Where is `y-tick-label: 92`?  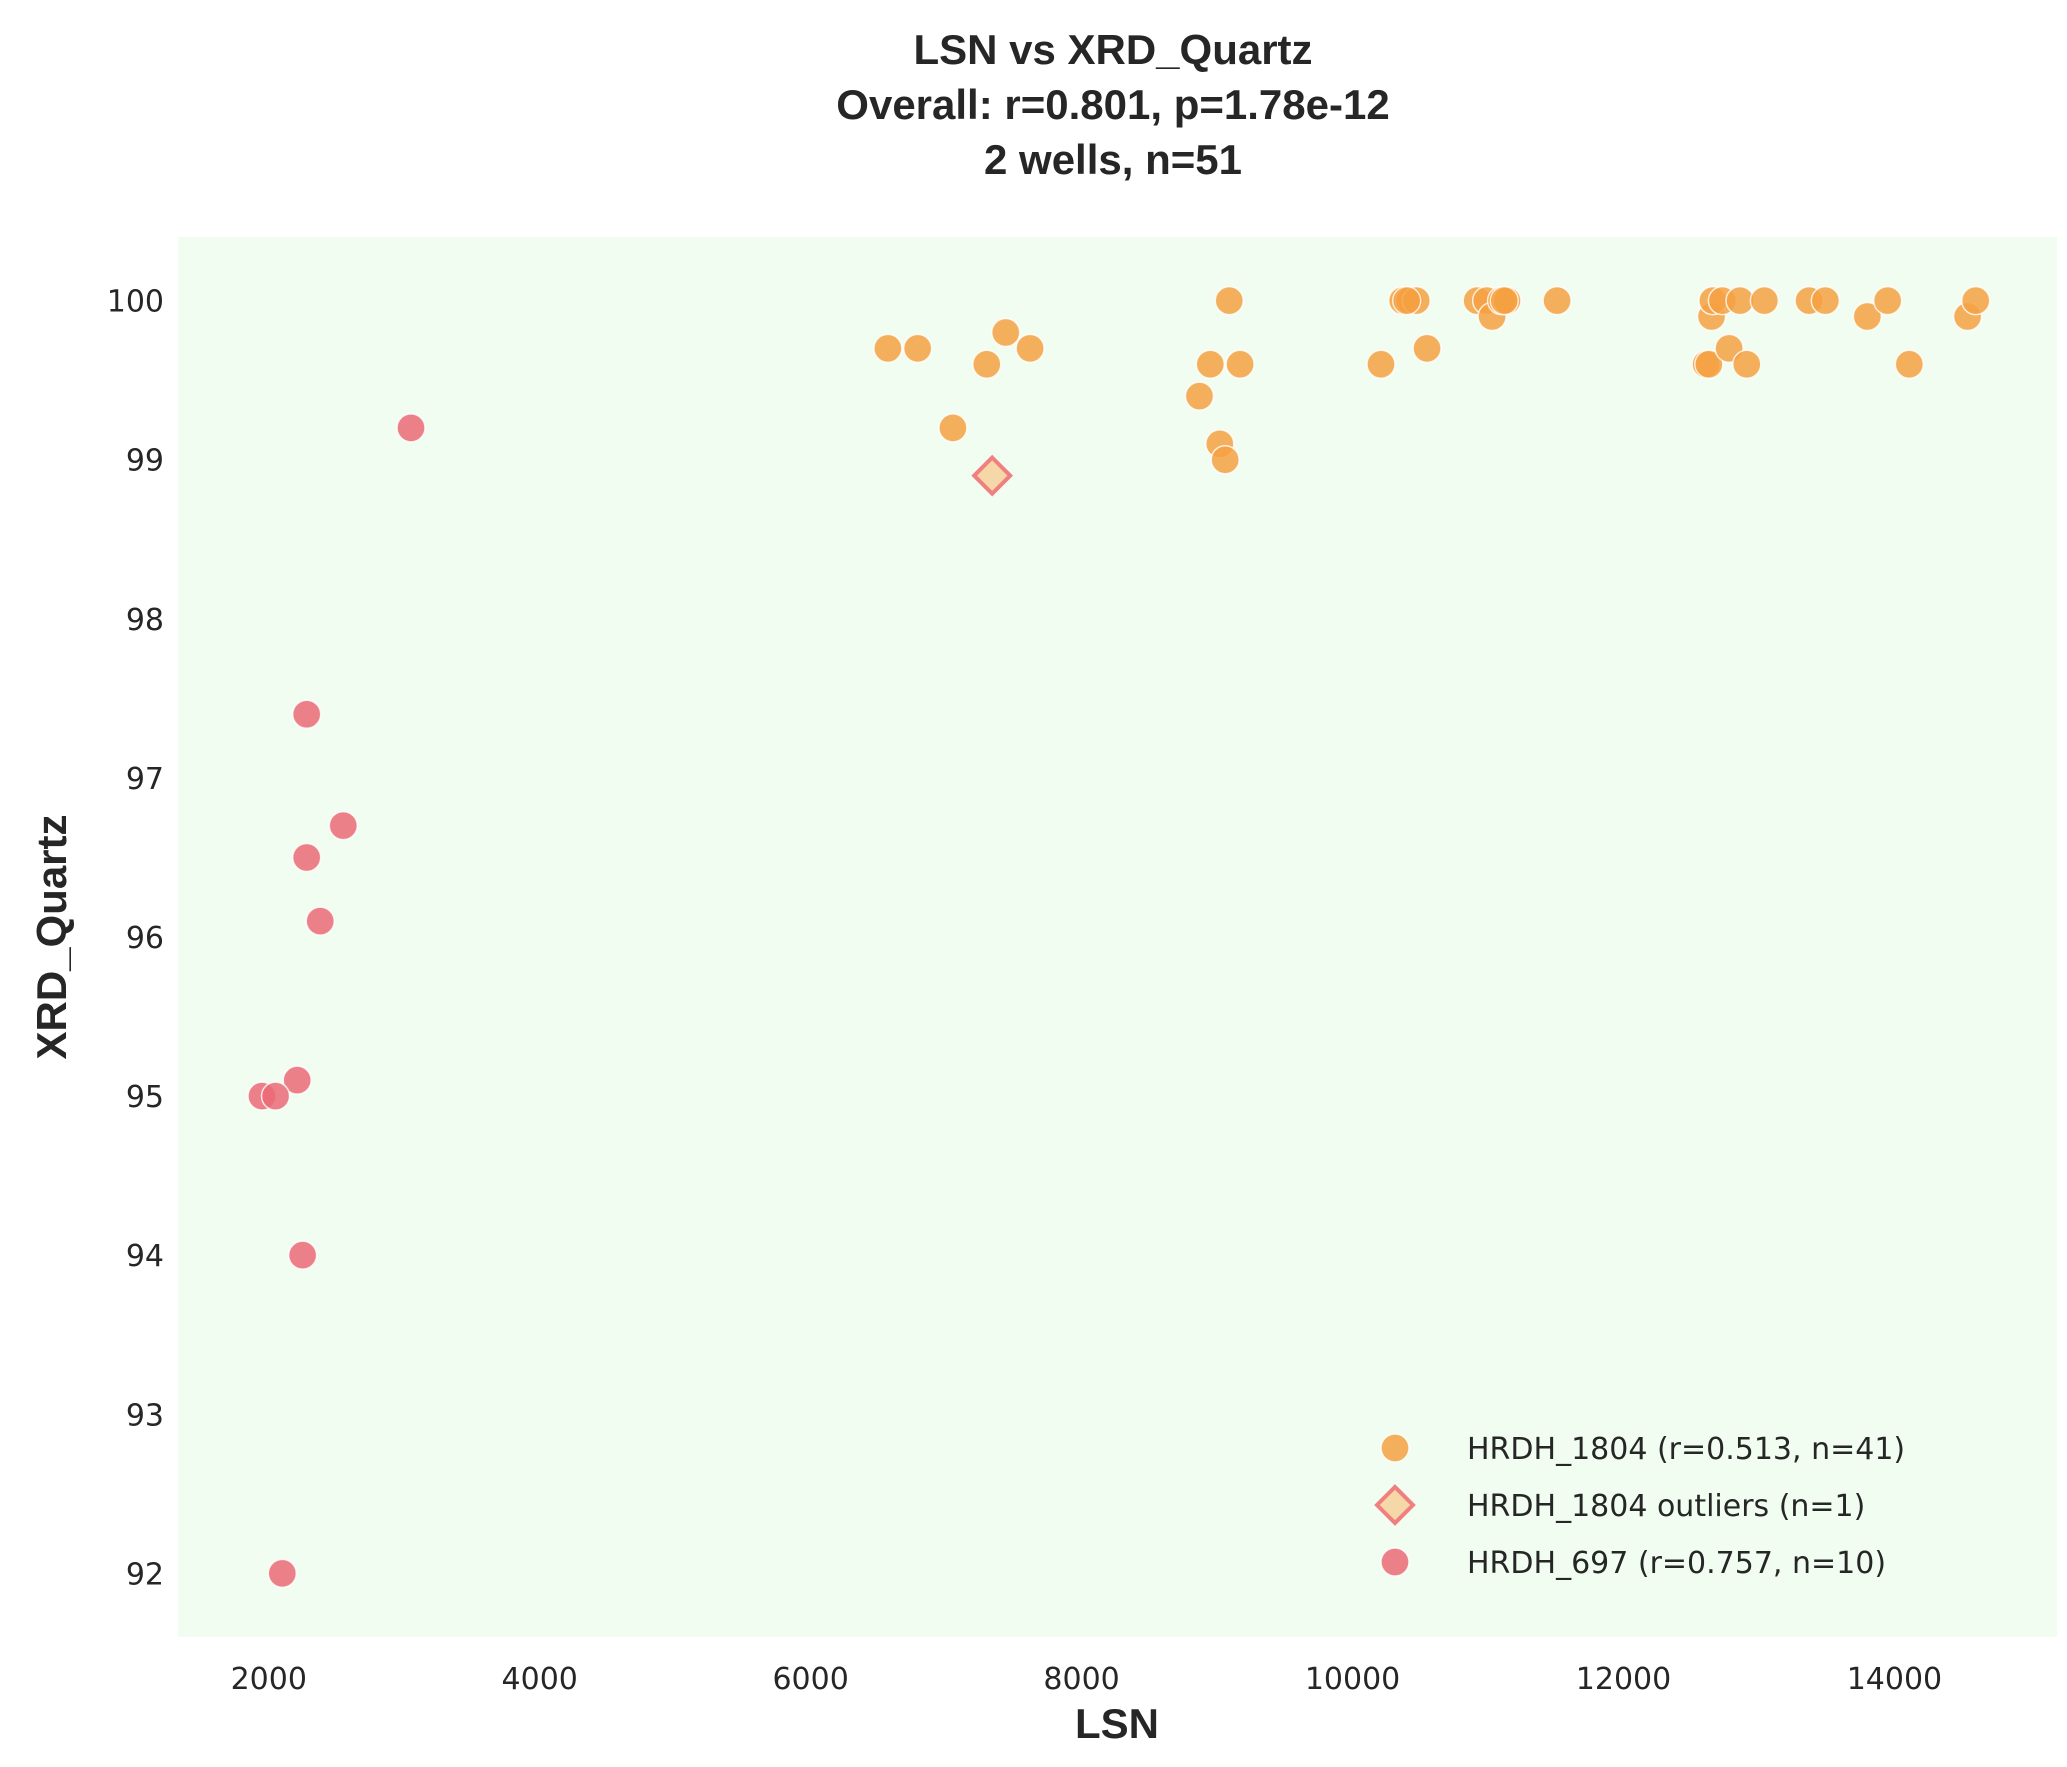
y-tick-label: 92 is located at coordinates (145, 1574).